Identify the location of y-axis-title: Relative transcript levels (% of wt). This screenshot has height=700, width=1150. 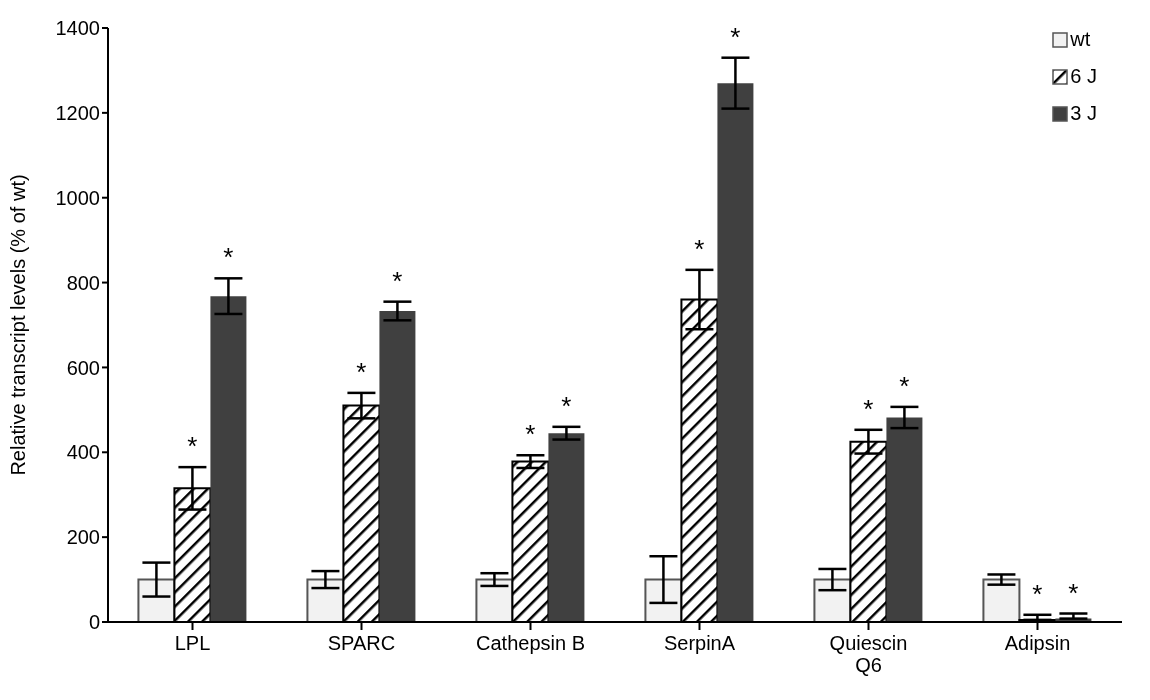
(18, 325).